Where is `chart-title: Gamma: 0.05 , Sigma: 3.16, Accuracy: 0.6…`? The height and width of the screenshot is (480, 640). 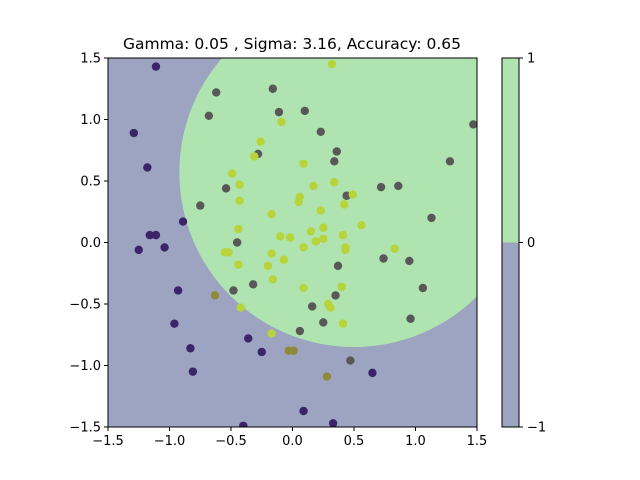 chart-title: Gamma: 0.05 , Sigma: 3.16, Accuracy: 0.6… is located at coordinates (292, 44).